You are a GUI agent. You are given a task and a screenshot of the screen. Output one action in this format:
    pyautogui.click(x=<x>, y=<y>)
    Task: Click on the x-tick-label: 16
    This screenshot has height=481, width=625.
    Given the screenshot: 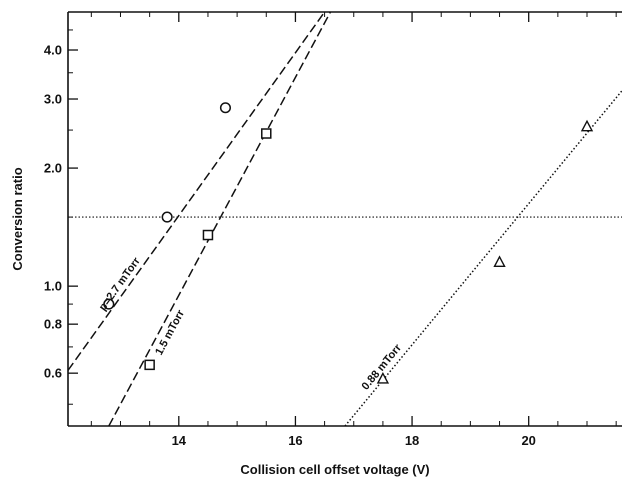 What is the action you would take?
    pyautogui.click(x=295, y=440)
    